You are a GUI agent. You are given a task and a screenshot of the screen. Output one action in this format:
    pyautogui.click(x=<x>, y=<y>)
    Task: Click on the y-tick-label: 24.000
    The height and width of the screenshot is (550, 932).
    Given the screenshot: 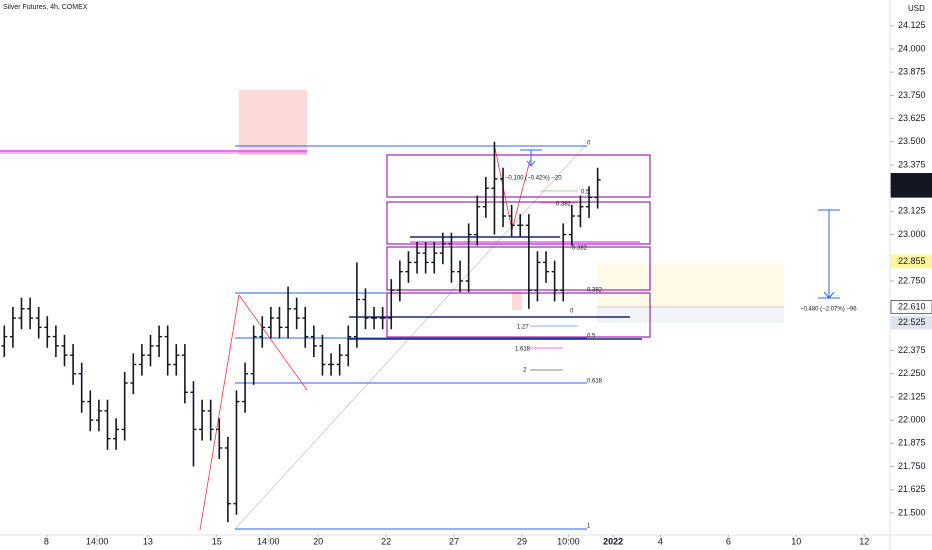 What is the action you would take?
    pyautogui.click(x=912, y=48)
    